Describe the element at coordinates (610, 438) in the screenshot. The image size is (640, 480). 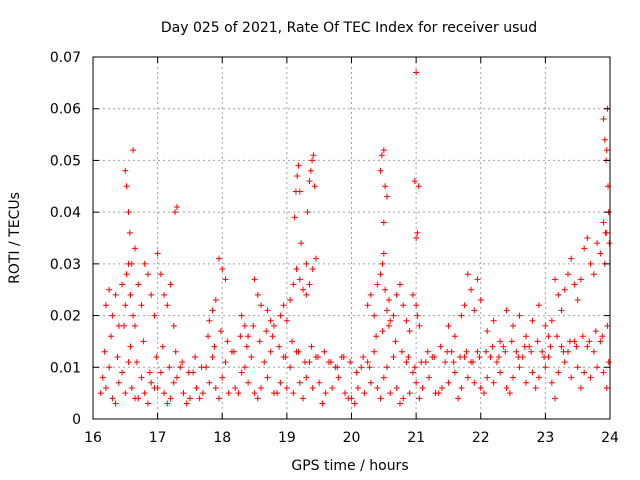
I see `x-tick-label: 24` at that location.